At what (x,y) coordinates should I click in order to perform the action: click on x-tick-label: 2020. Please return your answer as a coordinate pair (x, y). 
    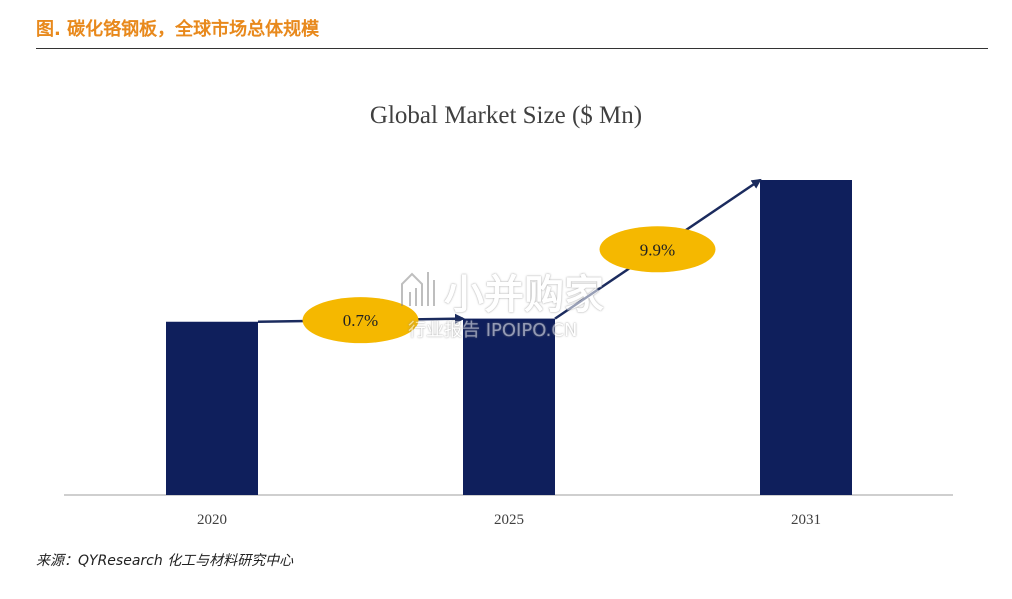
    Looking at the image, I should click on (212, 520).